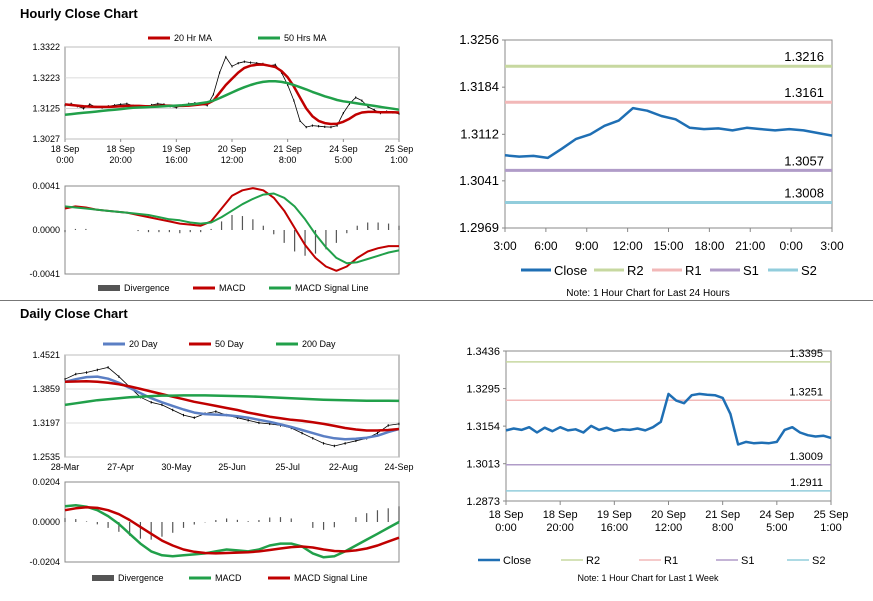 Image resolution: width=873 pixels, height=601 pixels. What do you see at coordinates (806, 483) in the screenshot?
I see `weekly-levels-s2-value: 1.2911` at bounding box center [806, 483].